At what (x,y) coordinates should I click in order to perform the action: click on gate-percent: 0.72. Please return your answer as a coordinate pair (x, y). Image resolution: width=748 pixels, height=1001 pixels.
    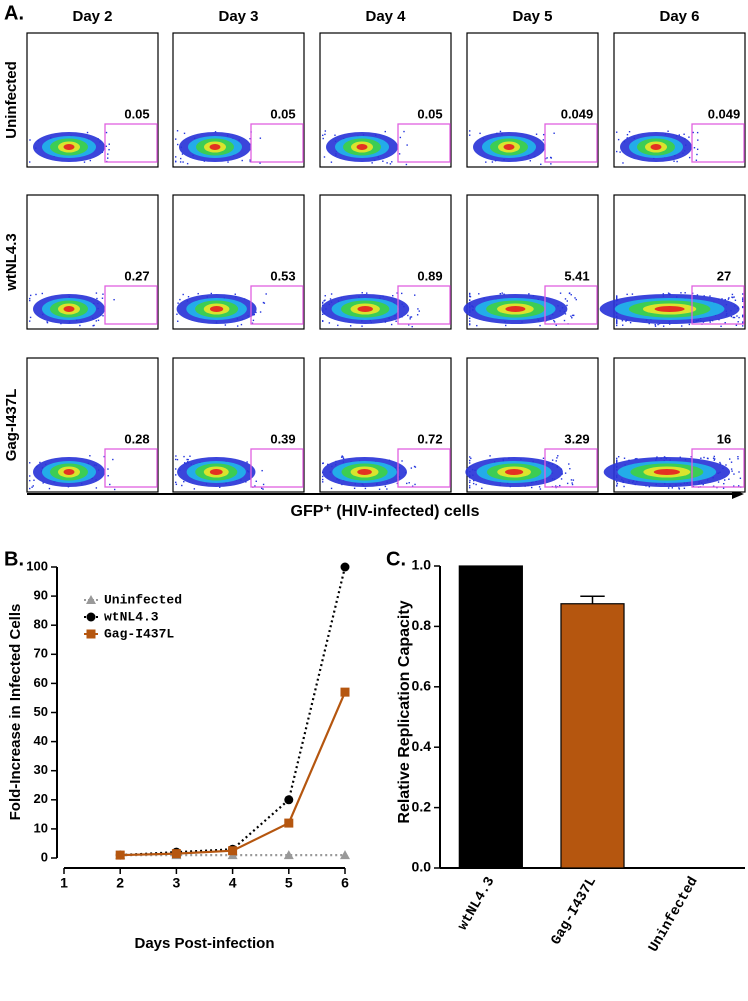
    Looking at the image, I should click on (429, 438).